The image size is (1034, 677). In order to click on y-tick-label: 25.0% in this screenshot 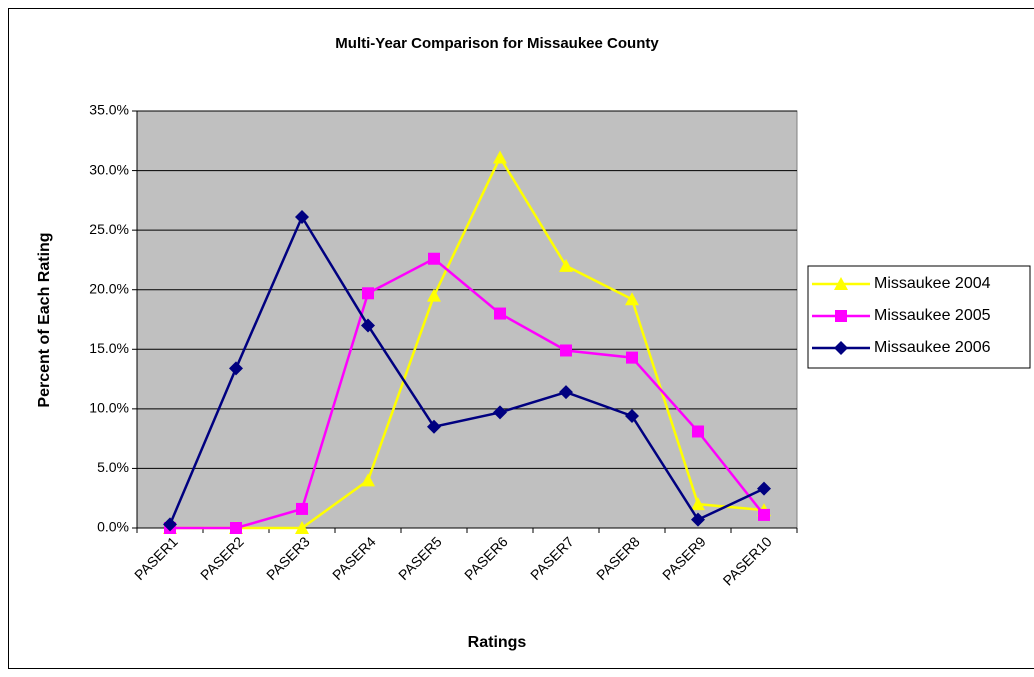, I will do `click(109, 229)`.